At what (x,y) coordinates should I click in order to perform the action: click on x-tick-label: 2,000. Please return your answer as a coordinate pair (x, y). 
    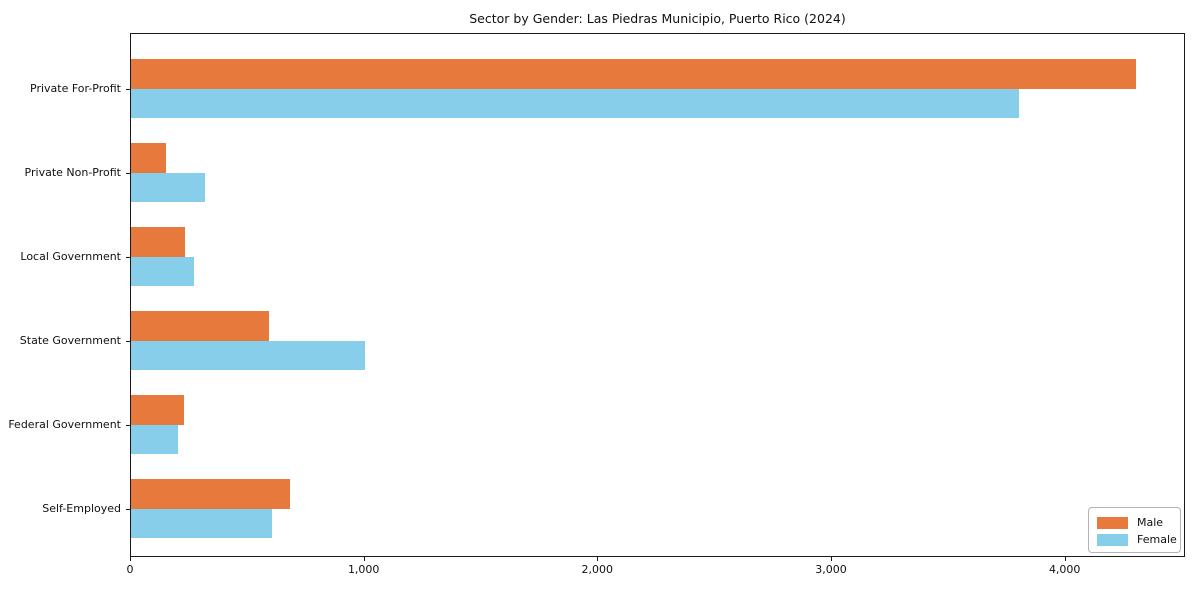
    Looking at the image, I should click on (597, 569).